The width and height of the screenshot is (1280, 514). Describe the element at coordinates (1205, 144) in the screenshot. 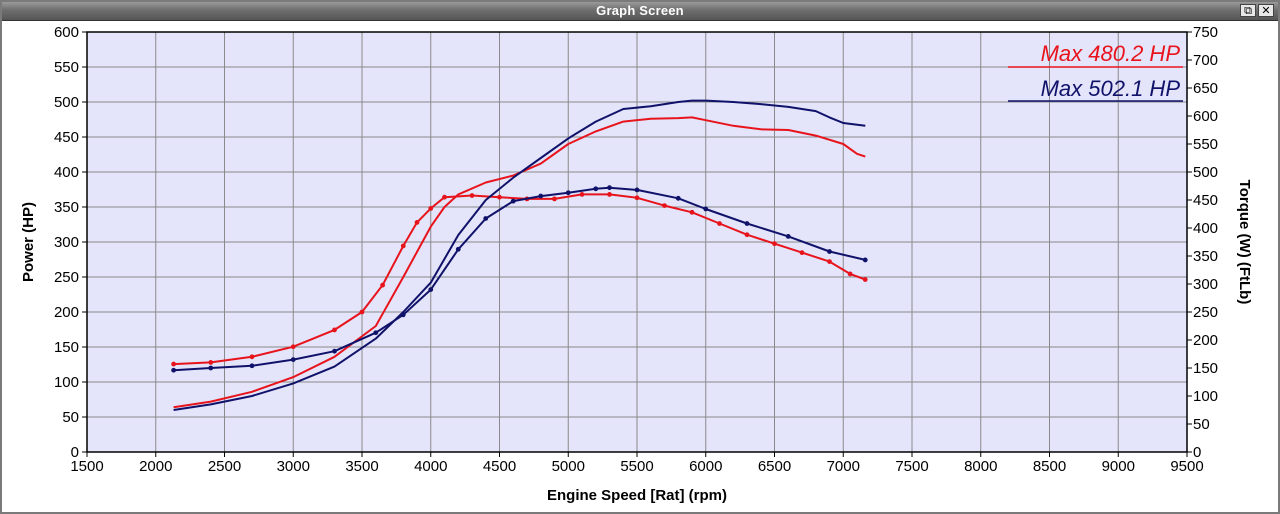

I see `y2-tick-label: 550` at that location.